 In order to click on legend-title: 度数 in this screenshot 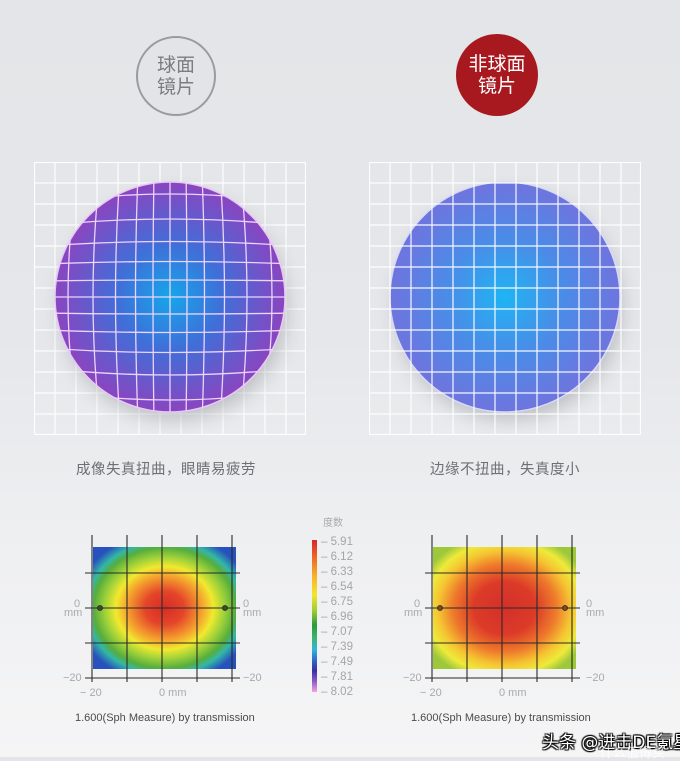, I will do `click(333, 523)`.